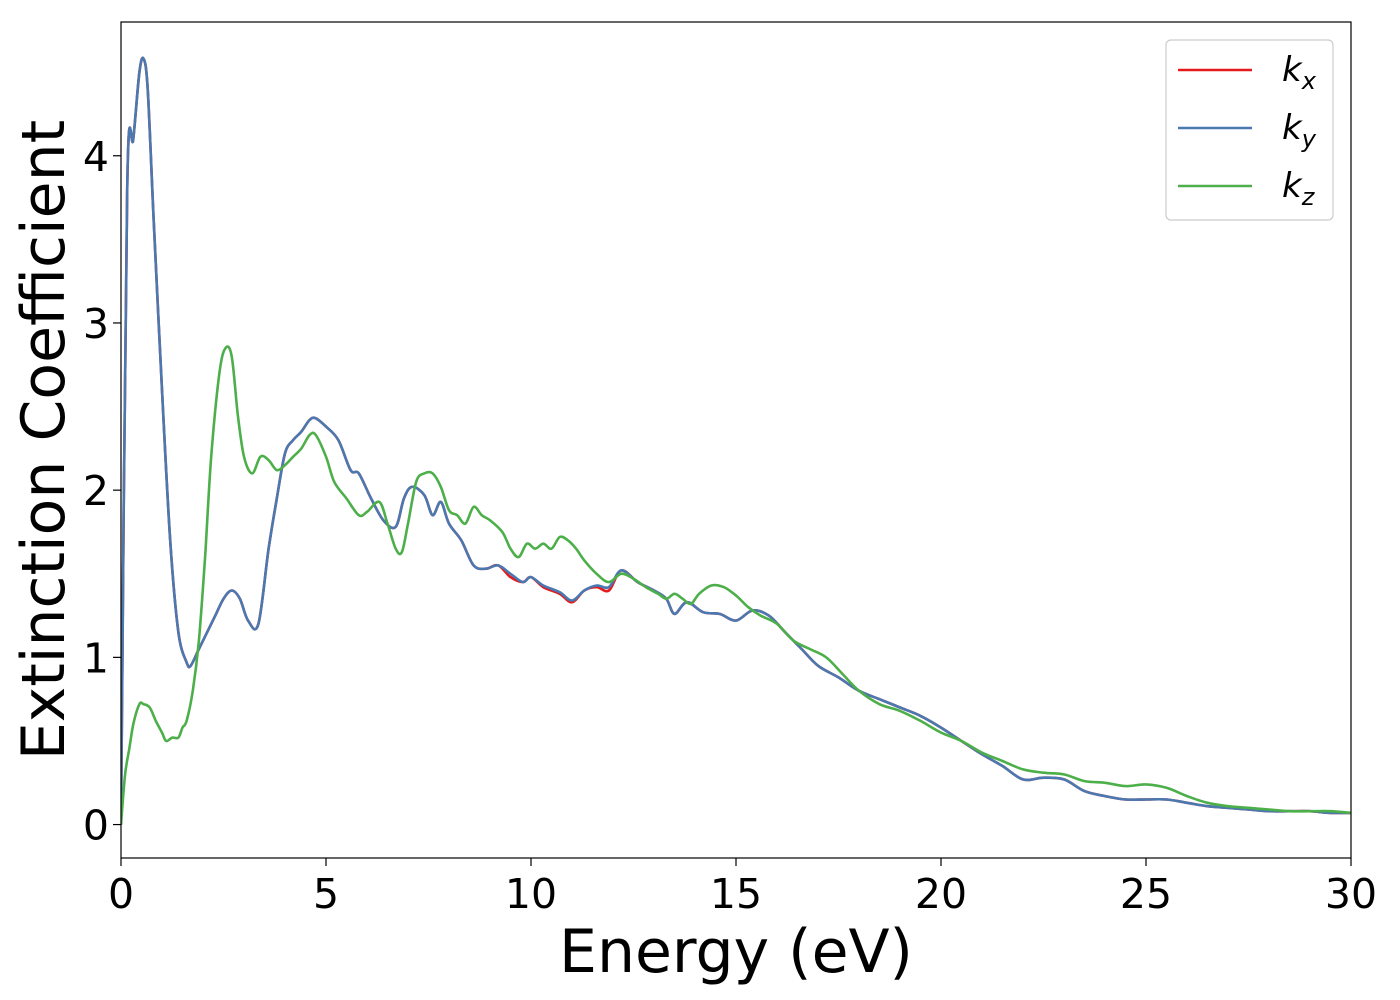  I want to click on y-tick-label: 1, so click(96, 658).